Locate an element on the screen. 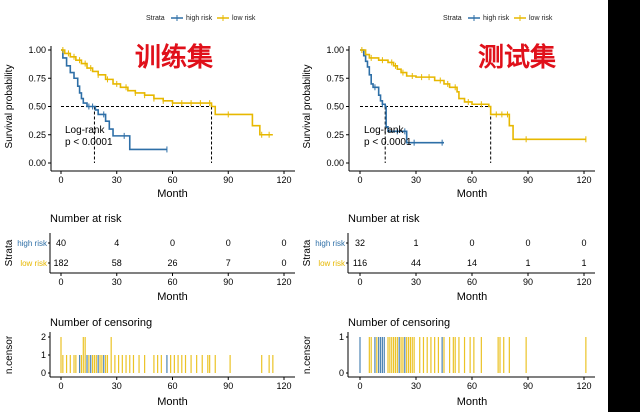  risk-row-label: high risk is located at coordinates (32, 243).